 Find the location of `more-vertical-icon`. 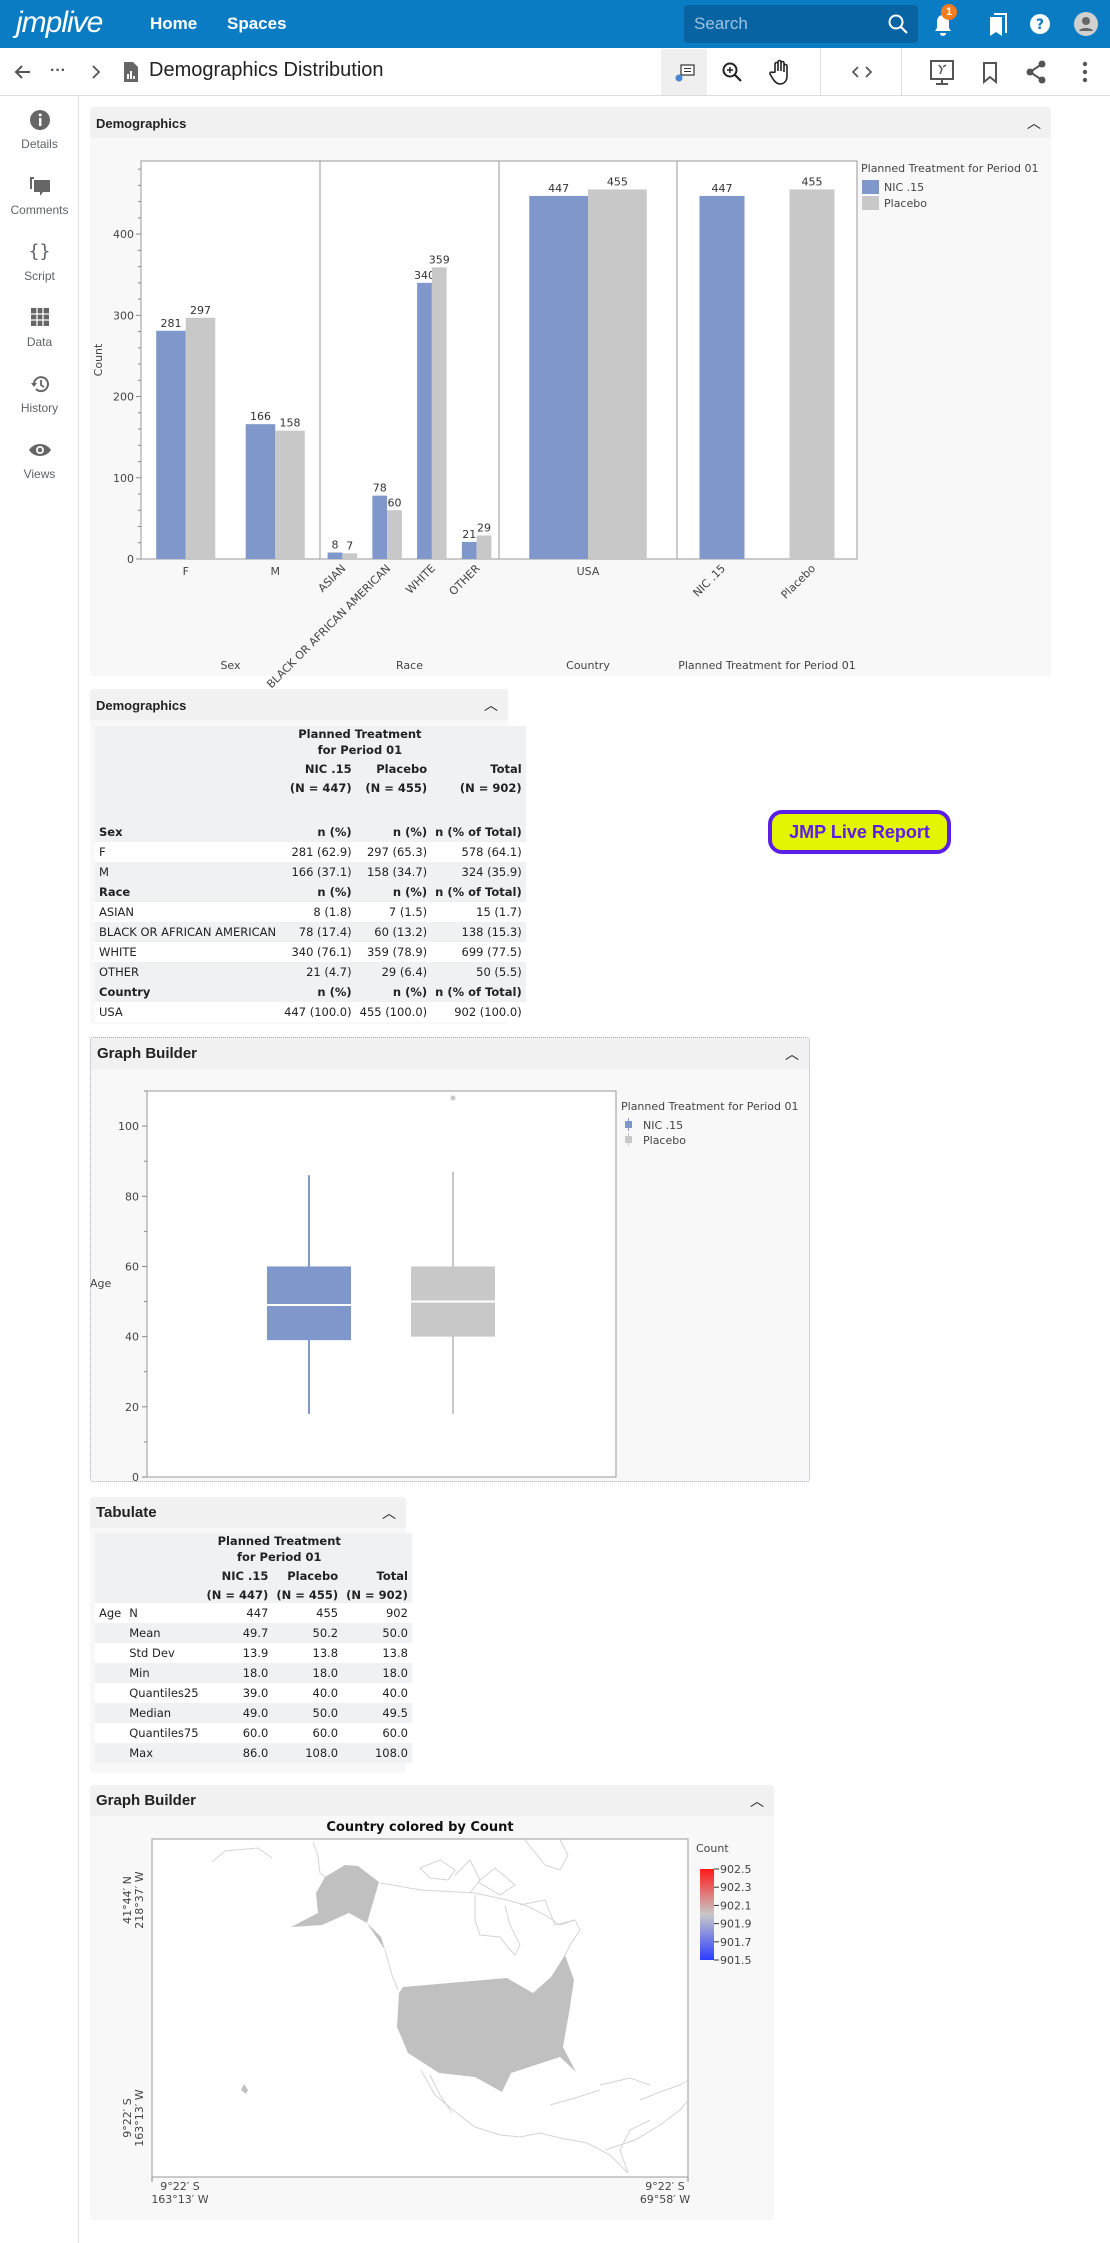

more-vertical-icon is located at coordinates (1085, 72).